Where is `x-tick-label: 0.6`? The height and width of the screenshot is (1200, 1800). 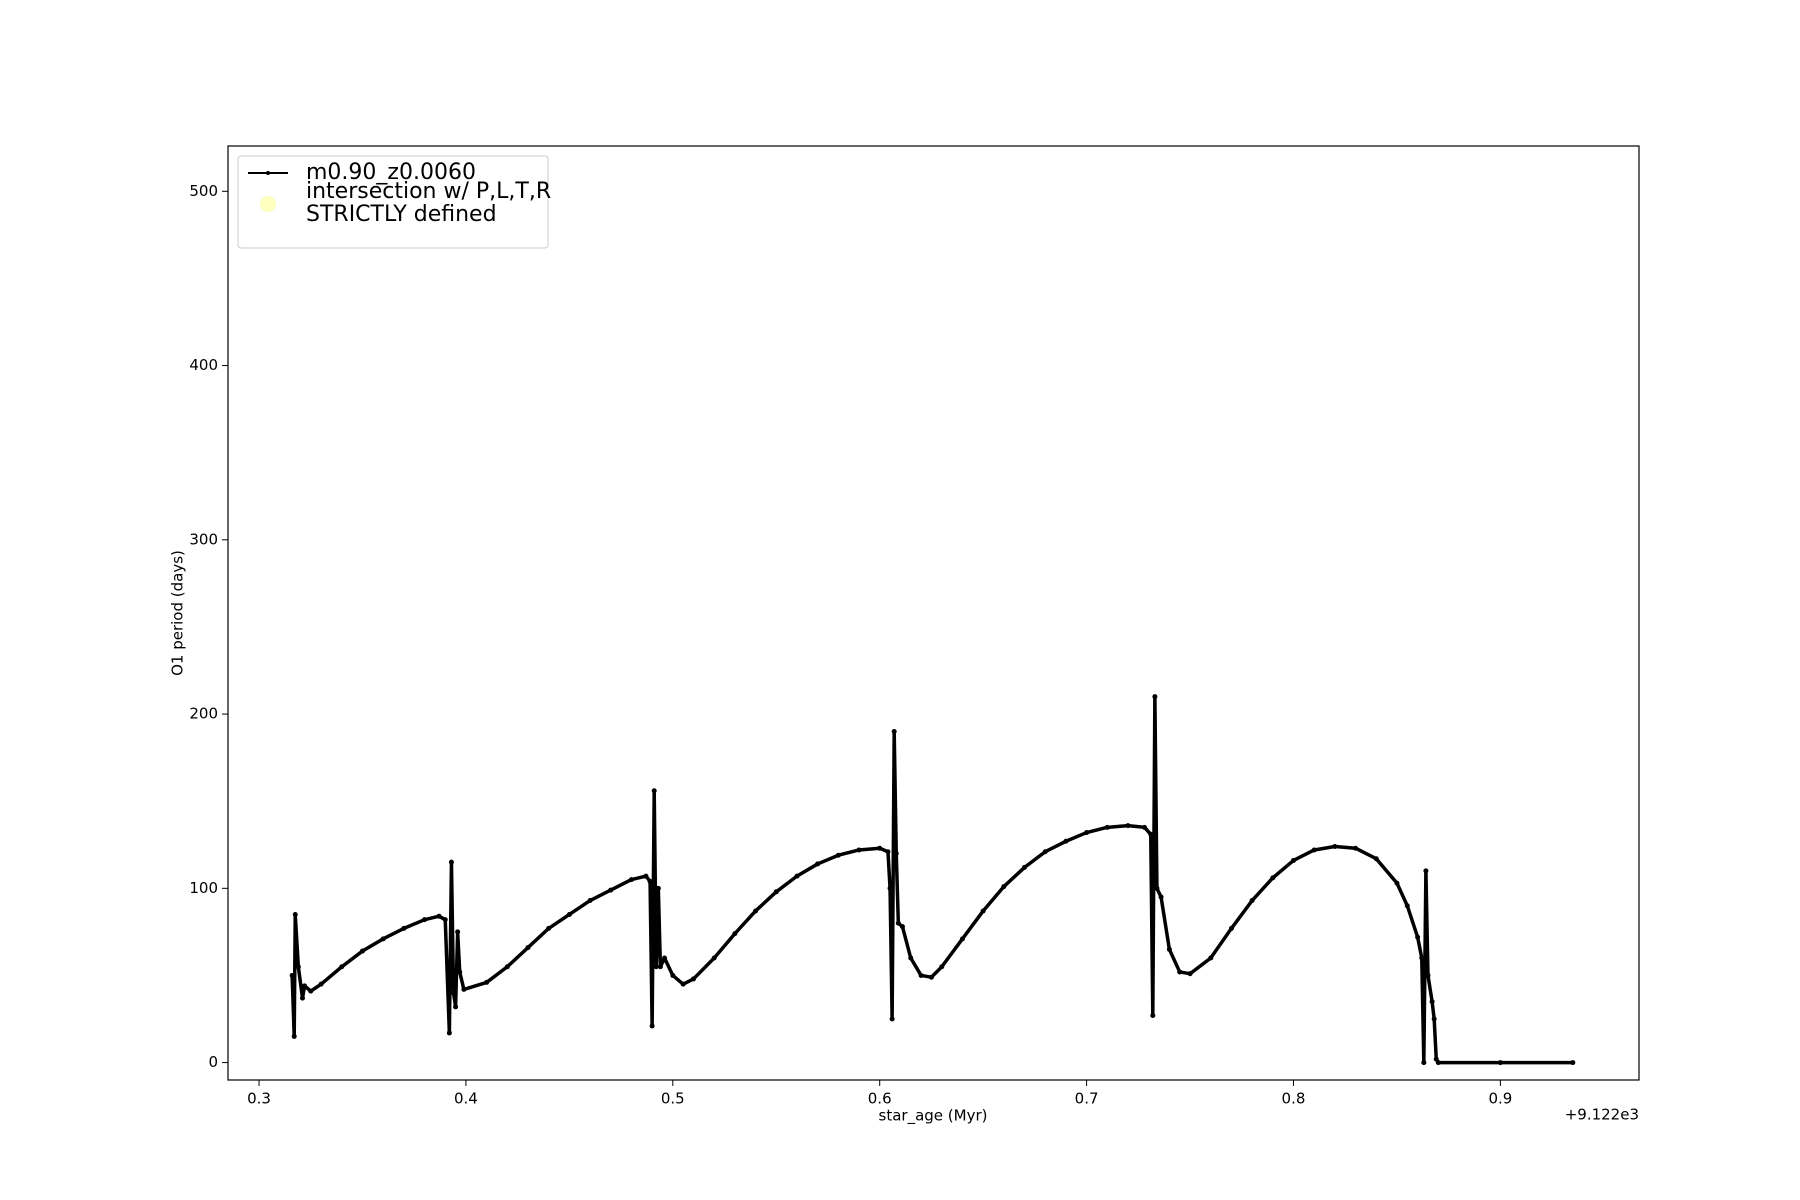 x-tick-label: 0.6 is located at coordinates (880, 1099).